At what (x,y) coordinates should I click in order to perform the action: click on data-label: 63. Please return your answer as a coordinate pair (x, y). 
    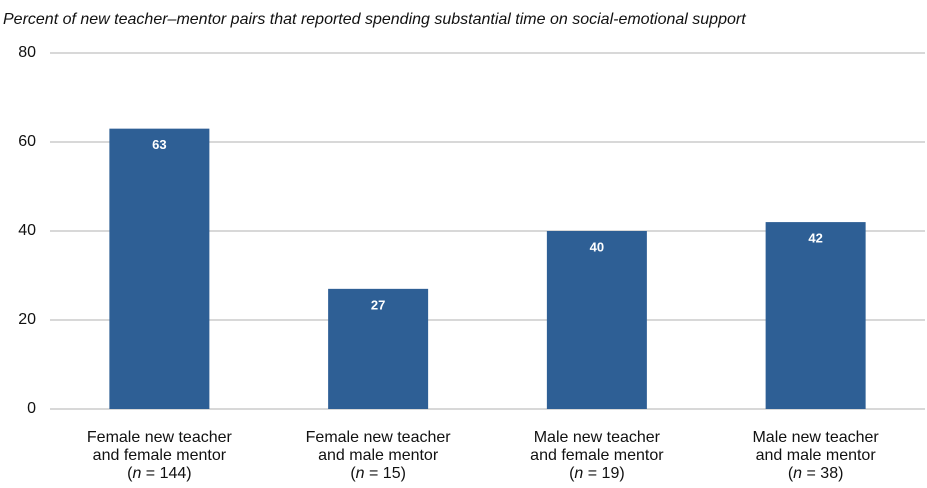
    Looking at the image, I should click on (159, 144).